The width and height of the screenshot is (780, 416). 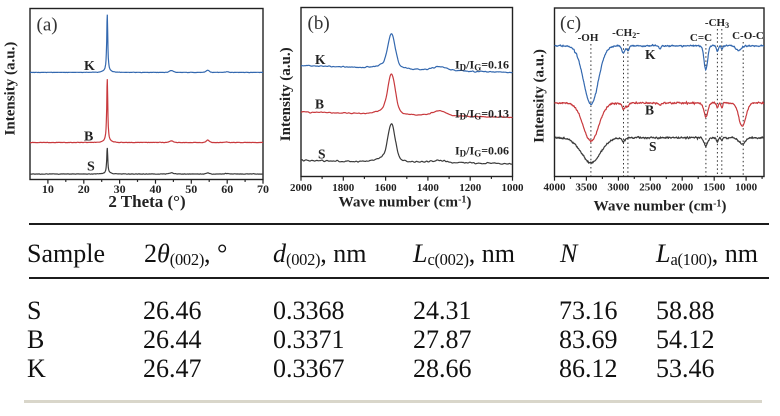 I want to click on svg-text: (b), so click(x=319, y=23).